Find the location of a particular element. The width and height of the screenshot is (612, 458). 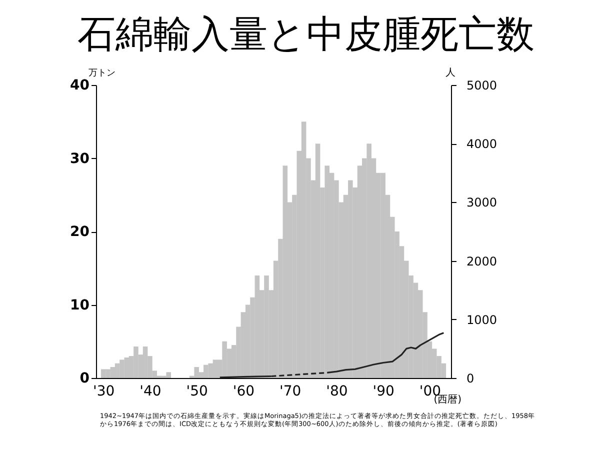

bar is located at coordinates (117, 370).